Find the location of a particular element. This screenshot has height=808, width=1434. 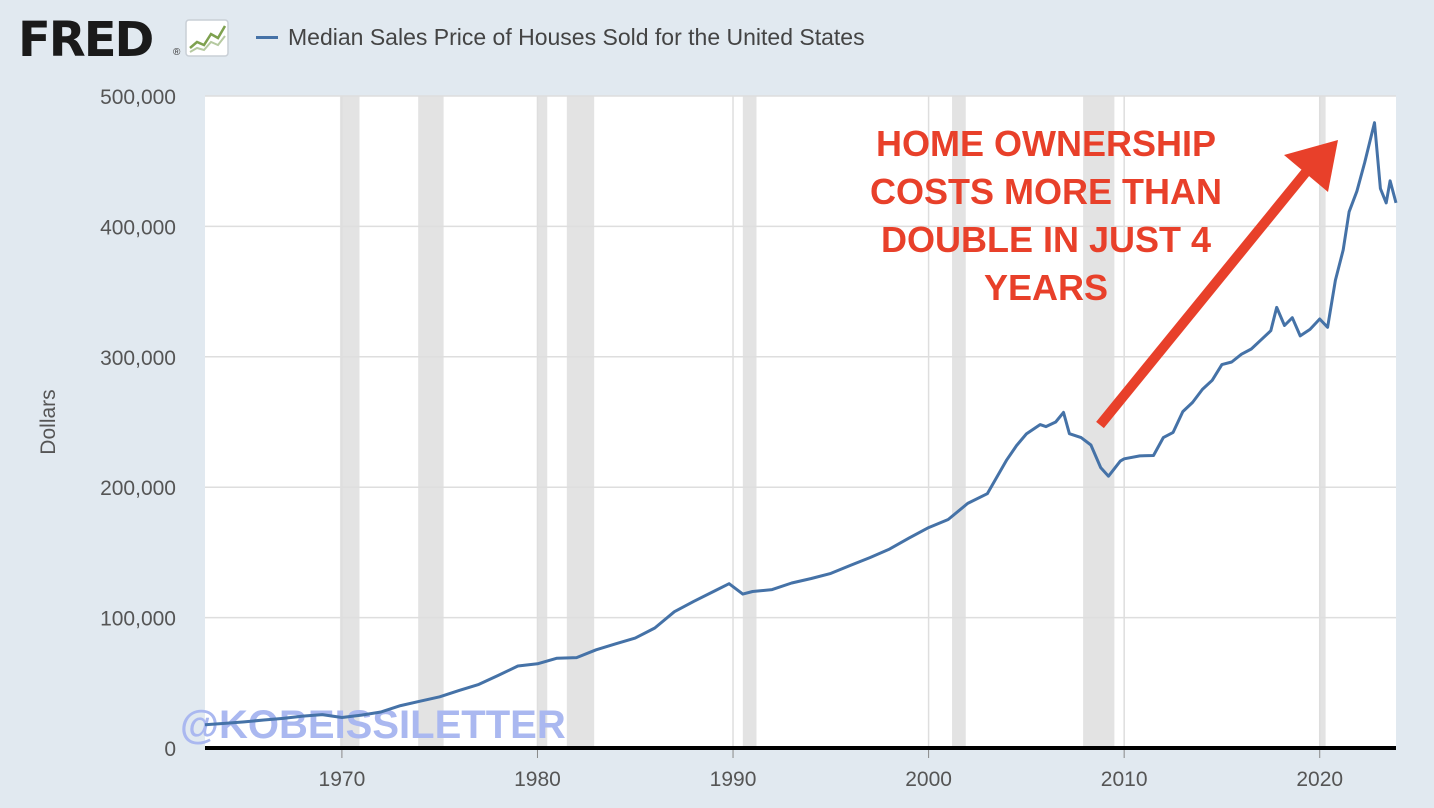

annotation-text-line: COSTS MORE THAN is located at coordinates (1046, 191).